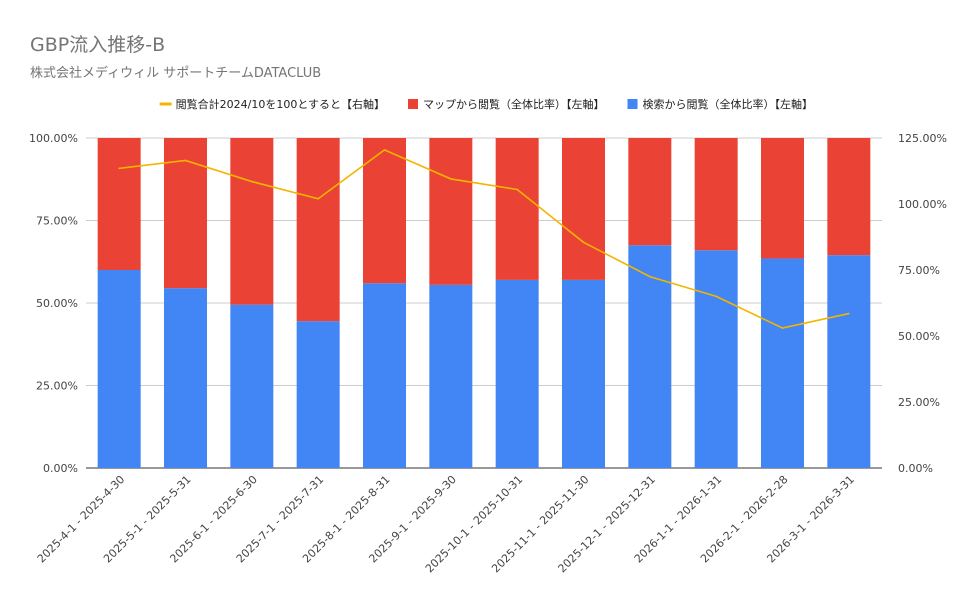 Image resolution: width=978 pixels, height=603 pixels. Describe the element at coordinates (53, 138) in the screenshot. I see `y-left-tick-label: 100.00%` at that location.